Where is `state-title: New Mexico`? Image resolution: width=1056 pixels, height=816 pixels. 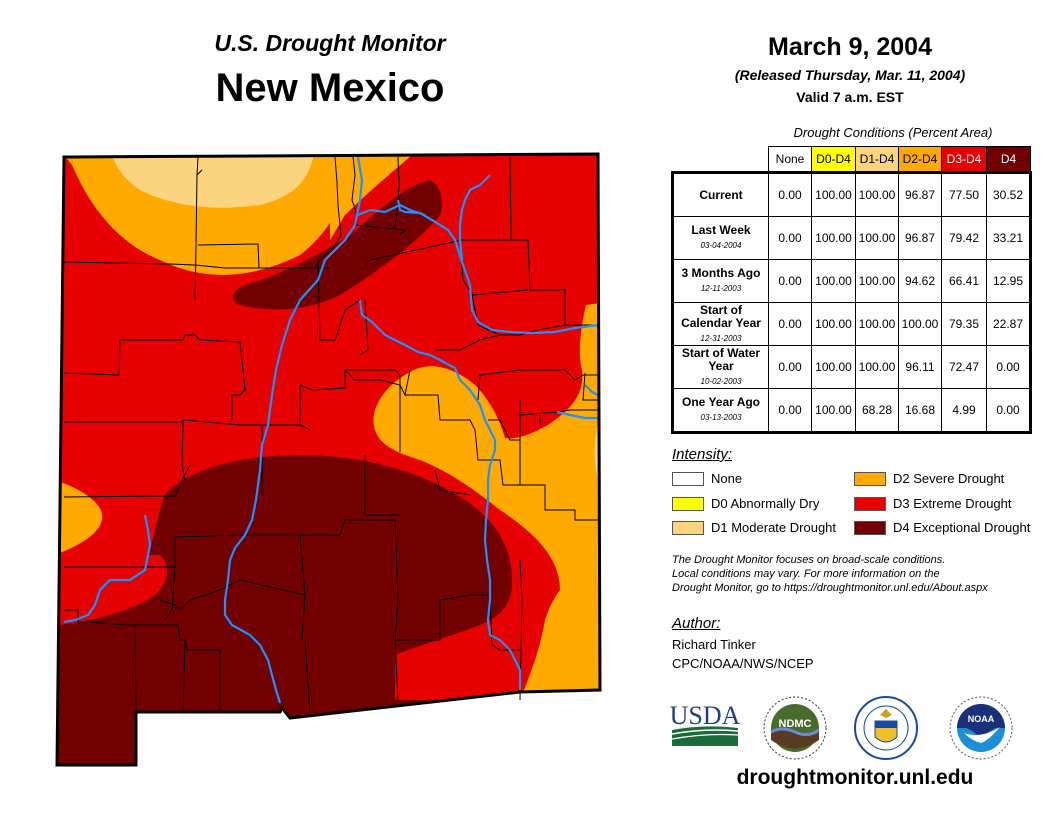
state-title: New Mexico is located at coordinates (330, 88).